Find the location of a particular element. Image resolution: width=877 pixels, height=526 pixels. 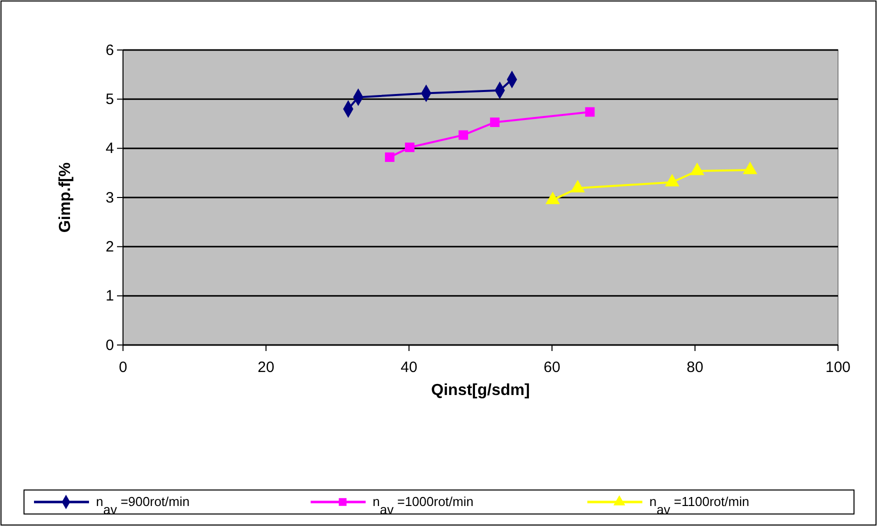

x-tick-label: 100 is located at coordinates (838, 367).